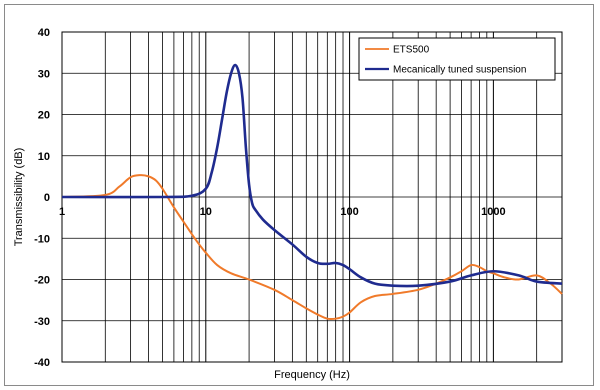 This screenshot has height=390, width=600. Describe the element at coordinates (349, 212) in the screenshot. I see `x-tick-label: 100` at that location.